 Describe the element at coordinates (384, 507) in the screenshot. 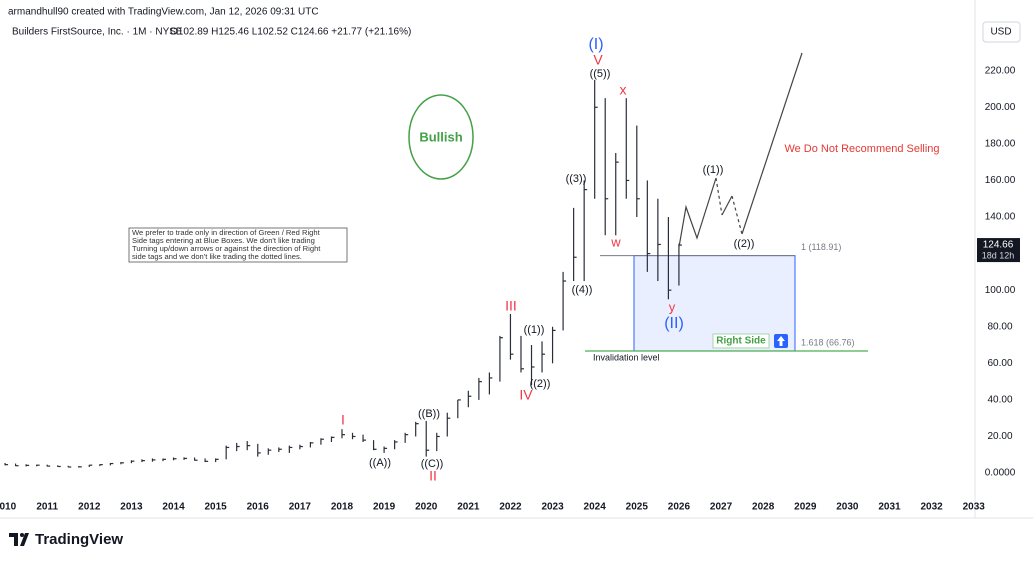

I see `x-tick-label: 2019` at that location.